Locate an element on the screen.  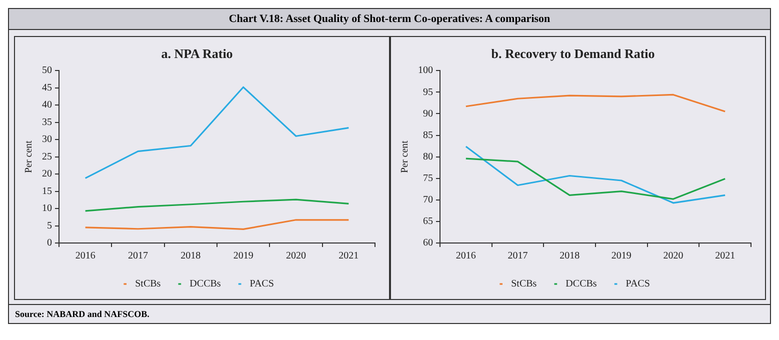
y-tick-label: 0 is located at coordinates (49, 243).